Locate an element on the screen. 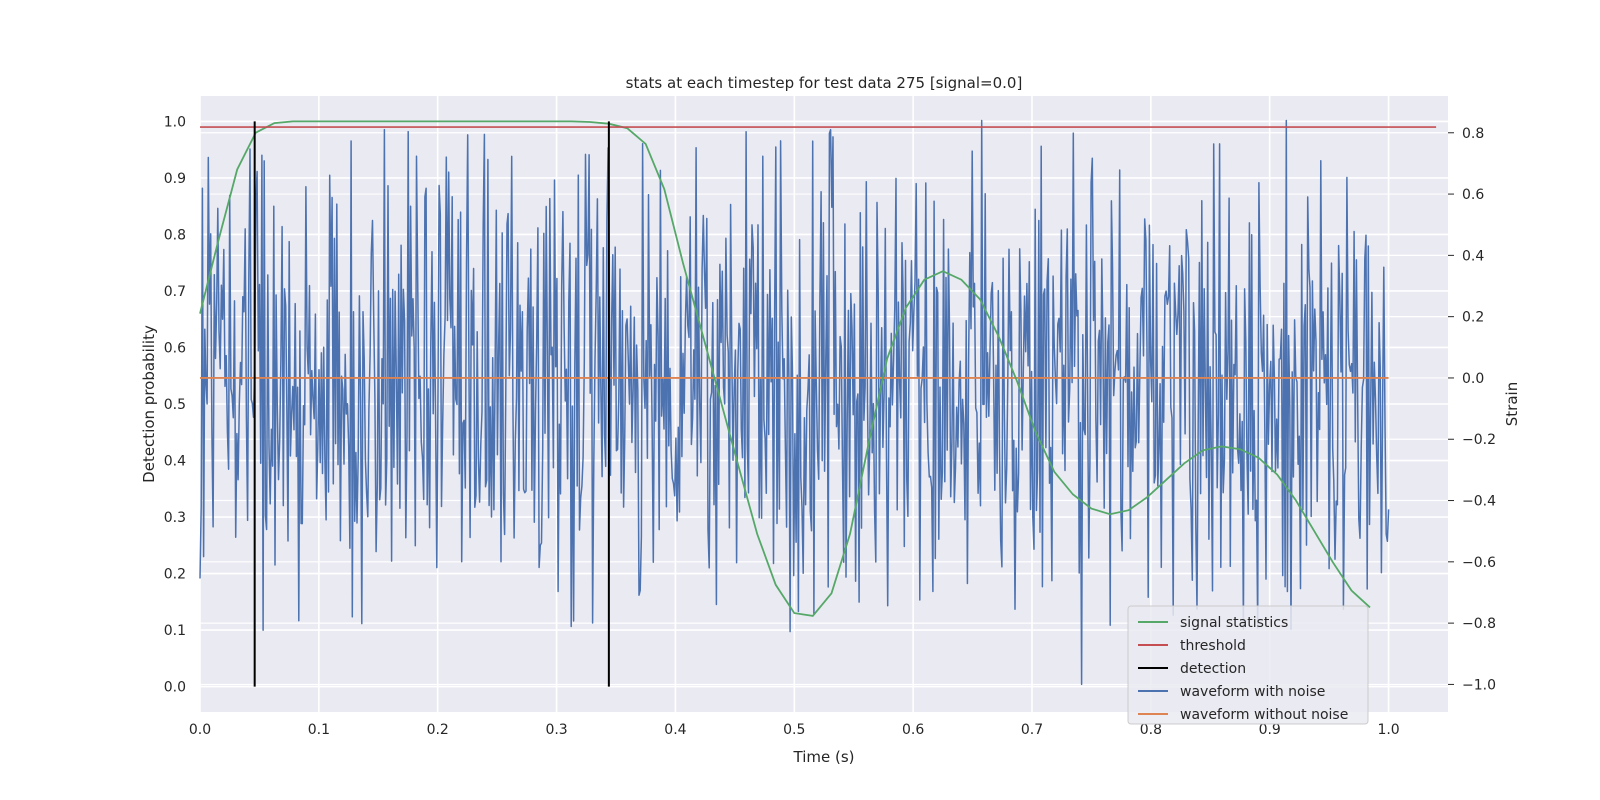 The image size is (1600, 800). y-tick-label: 0.3 is located at coordinates (175, 518).